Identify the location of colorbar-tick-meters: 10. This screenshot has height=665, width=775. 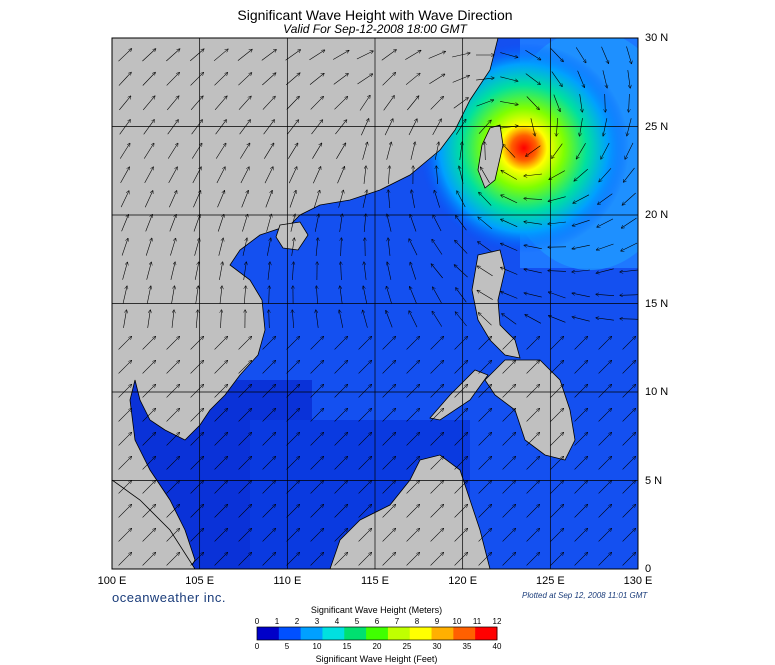
(457, 621).